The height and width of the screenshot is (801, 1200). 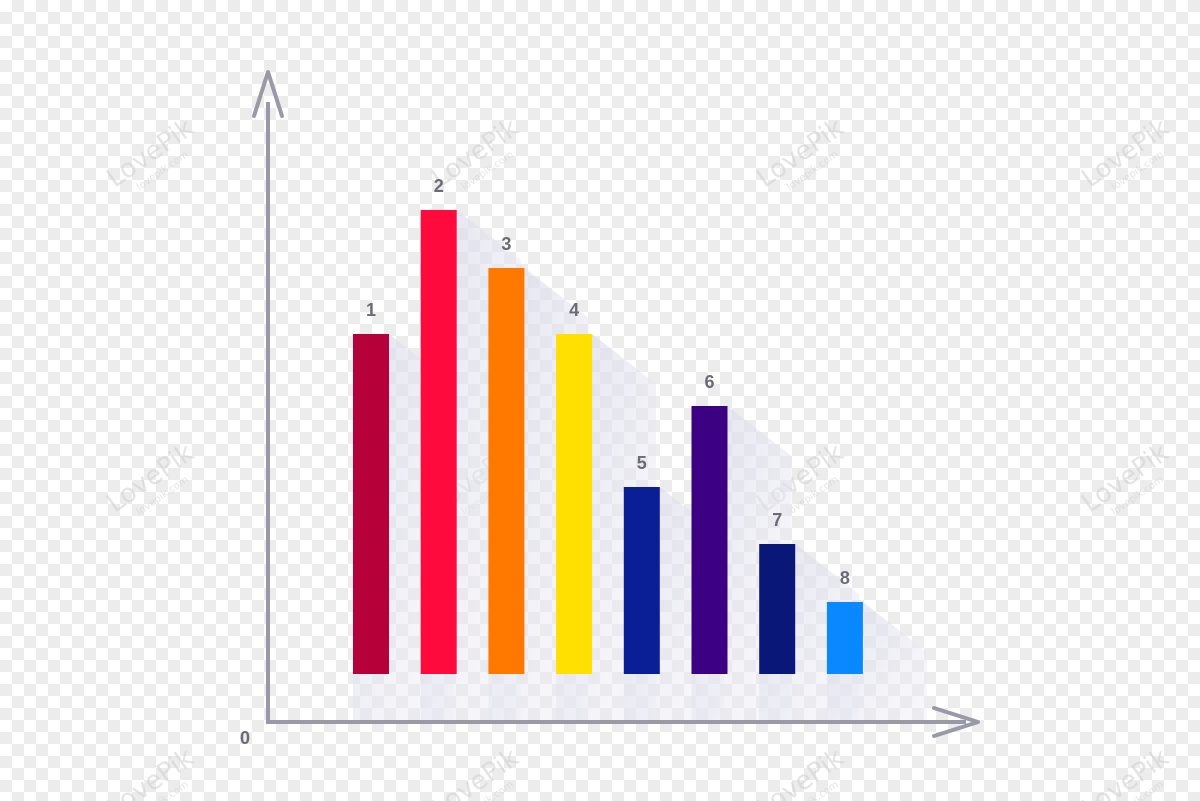 What do you see at coordinates (845, 578) in the screenshot?
I see `bar-label-8: 8` at bounding box center [845, 578].